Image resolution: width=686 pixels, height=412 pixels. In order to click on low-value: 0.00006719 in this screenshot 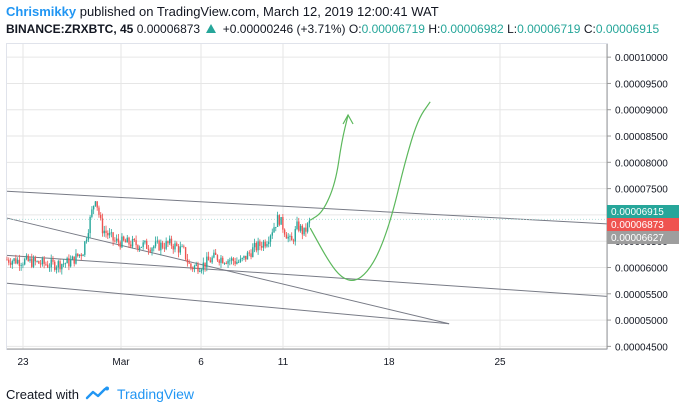, I will do `click(549, 29)`.